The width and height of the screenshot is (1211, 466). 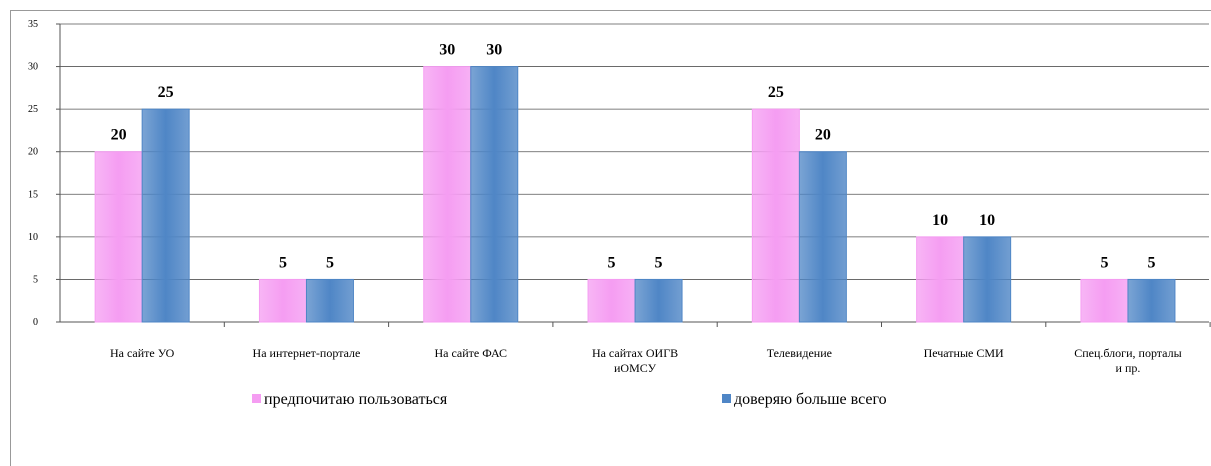 I want to click on legend-item: доверяю больше всего, so click(x=804, y=400).